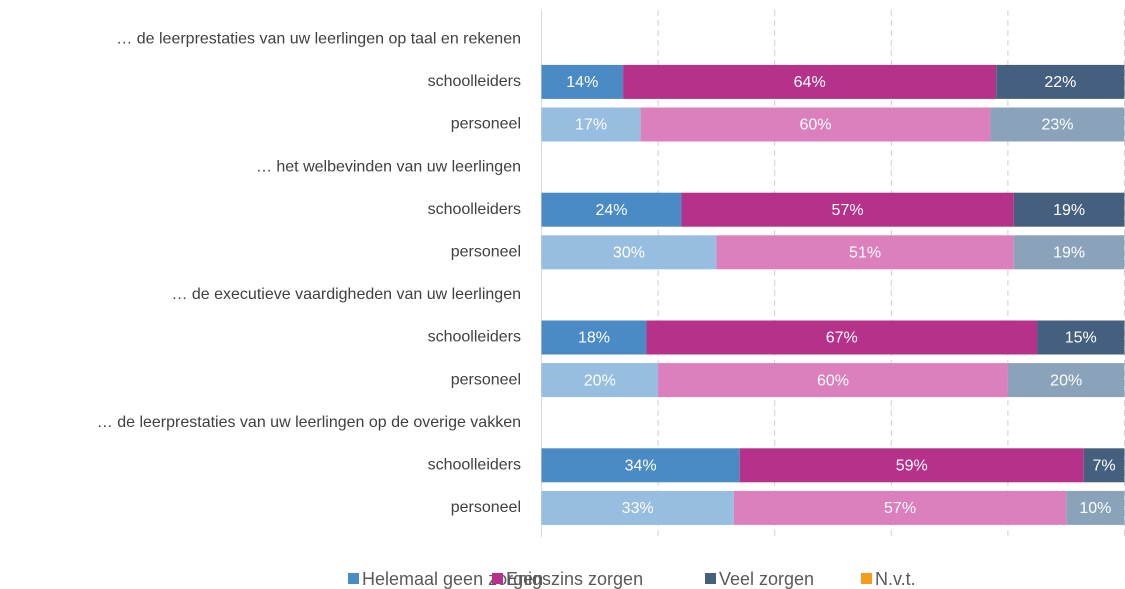 The width and height of the screenshot is (1125, 589). I want to click on data-label: 24%, so click(611, 210).